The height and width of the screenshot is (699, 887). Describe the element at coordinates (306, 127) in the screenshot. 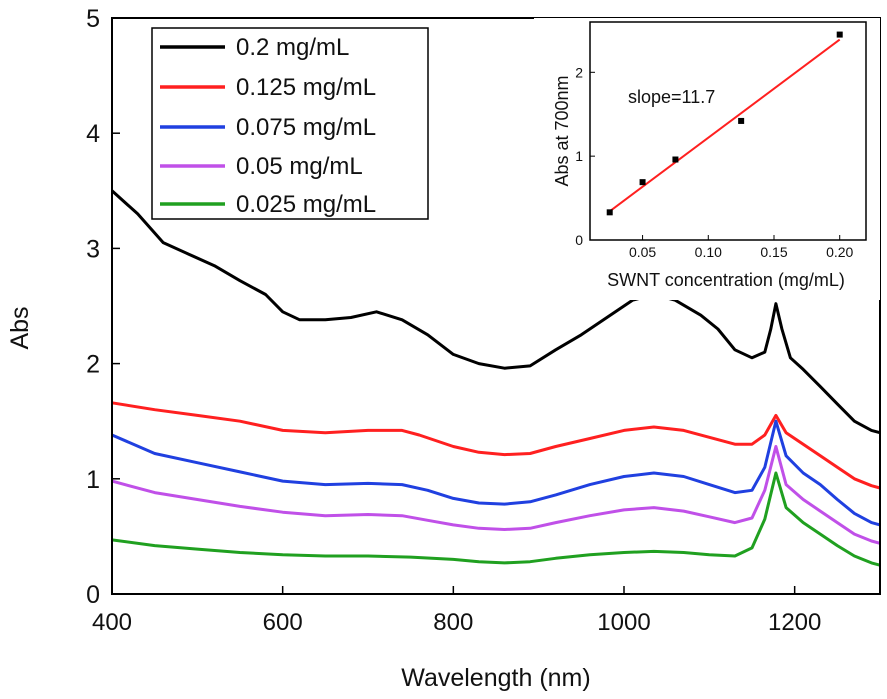

I see `legend-label: 0.075 mg/mL` at that location.